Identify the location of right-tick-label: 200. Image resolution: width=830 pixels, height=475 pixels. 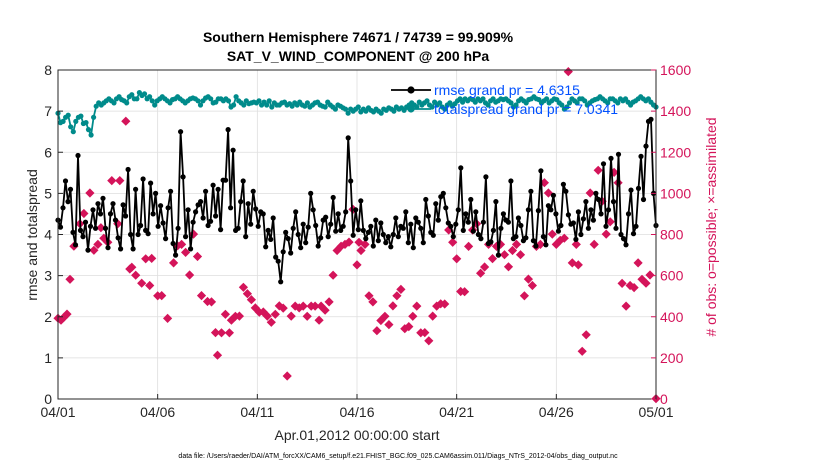
(672, 358).